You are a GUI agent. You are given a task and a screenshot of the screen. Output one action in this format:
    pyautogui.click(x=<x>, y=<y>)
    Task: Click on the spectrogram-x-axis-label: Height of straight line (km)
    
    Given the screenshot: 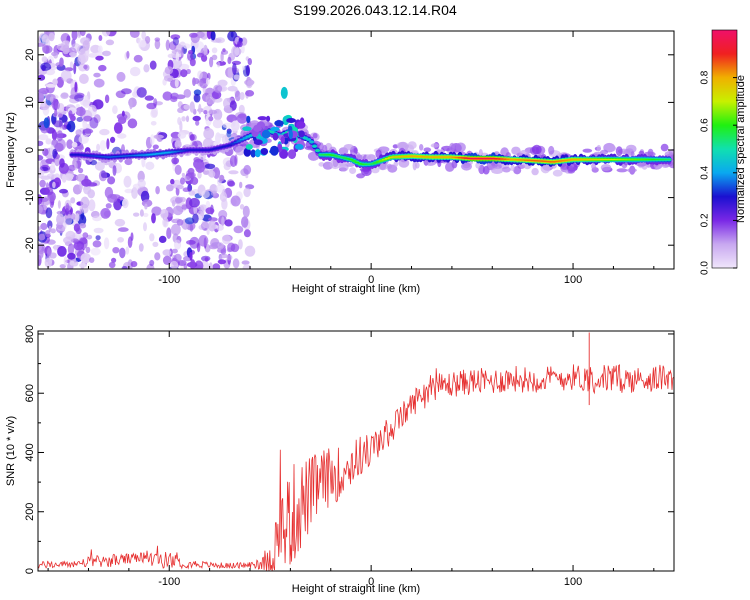 What is the action you would take?
    pyautogui.click(x=356, y=289)
    